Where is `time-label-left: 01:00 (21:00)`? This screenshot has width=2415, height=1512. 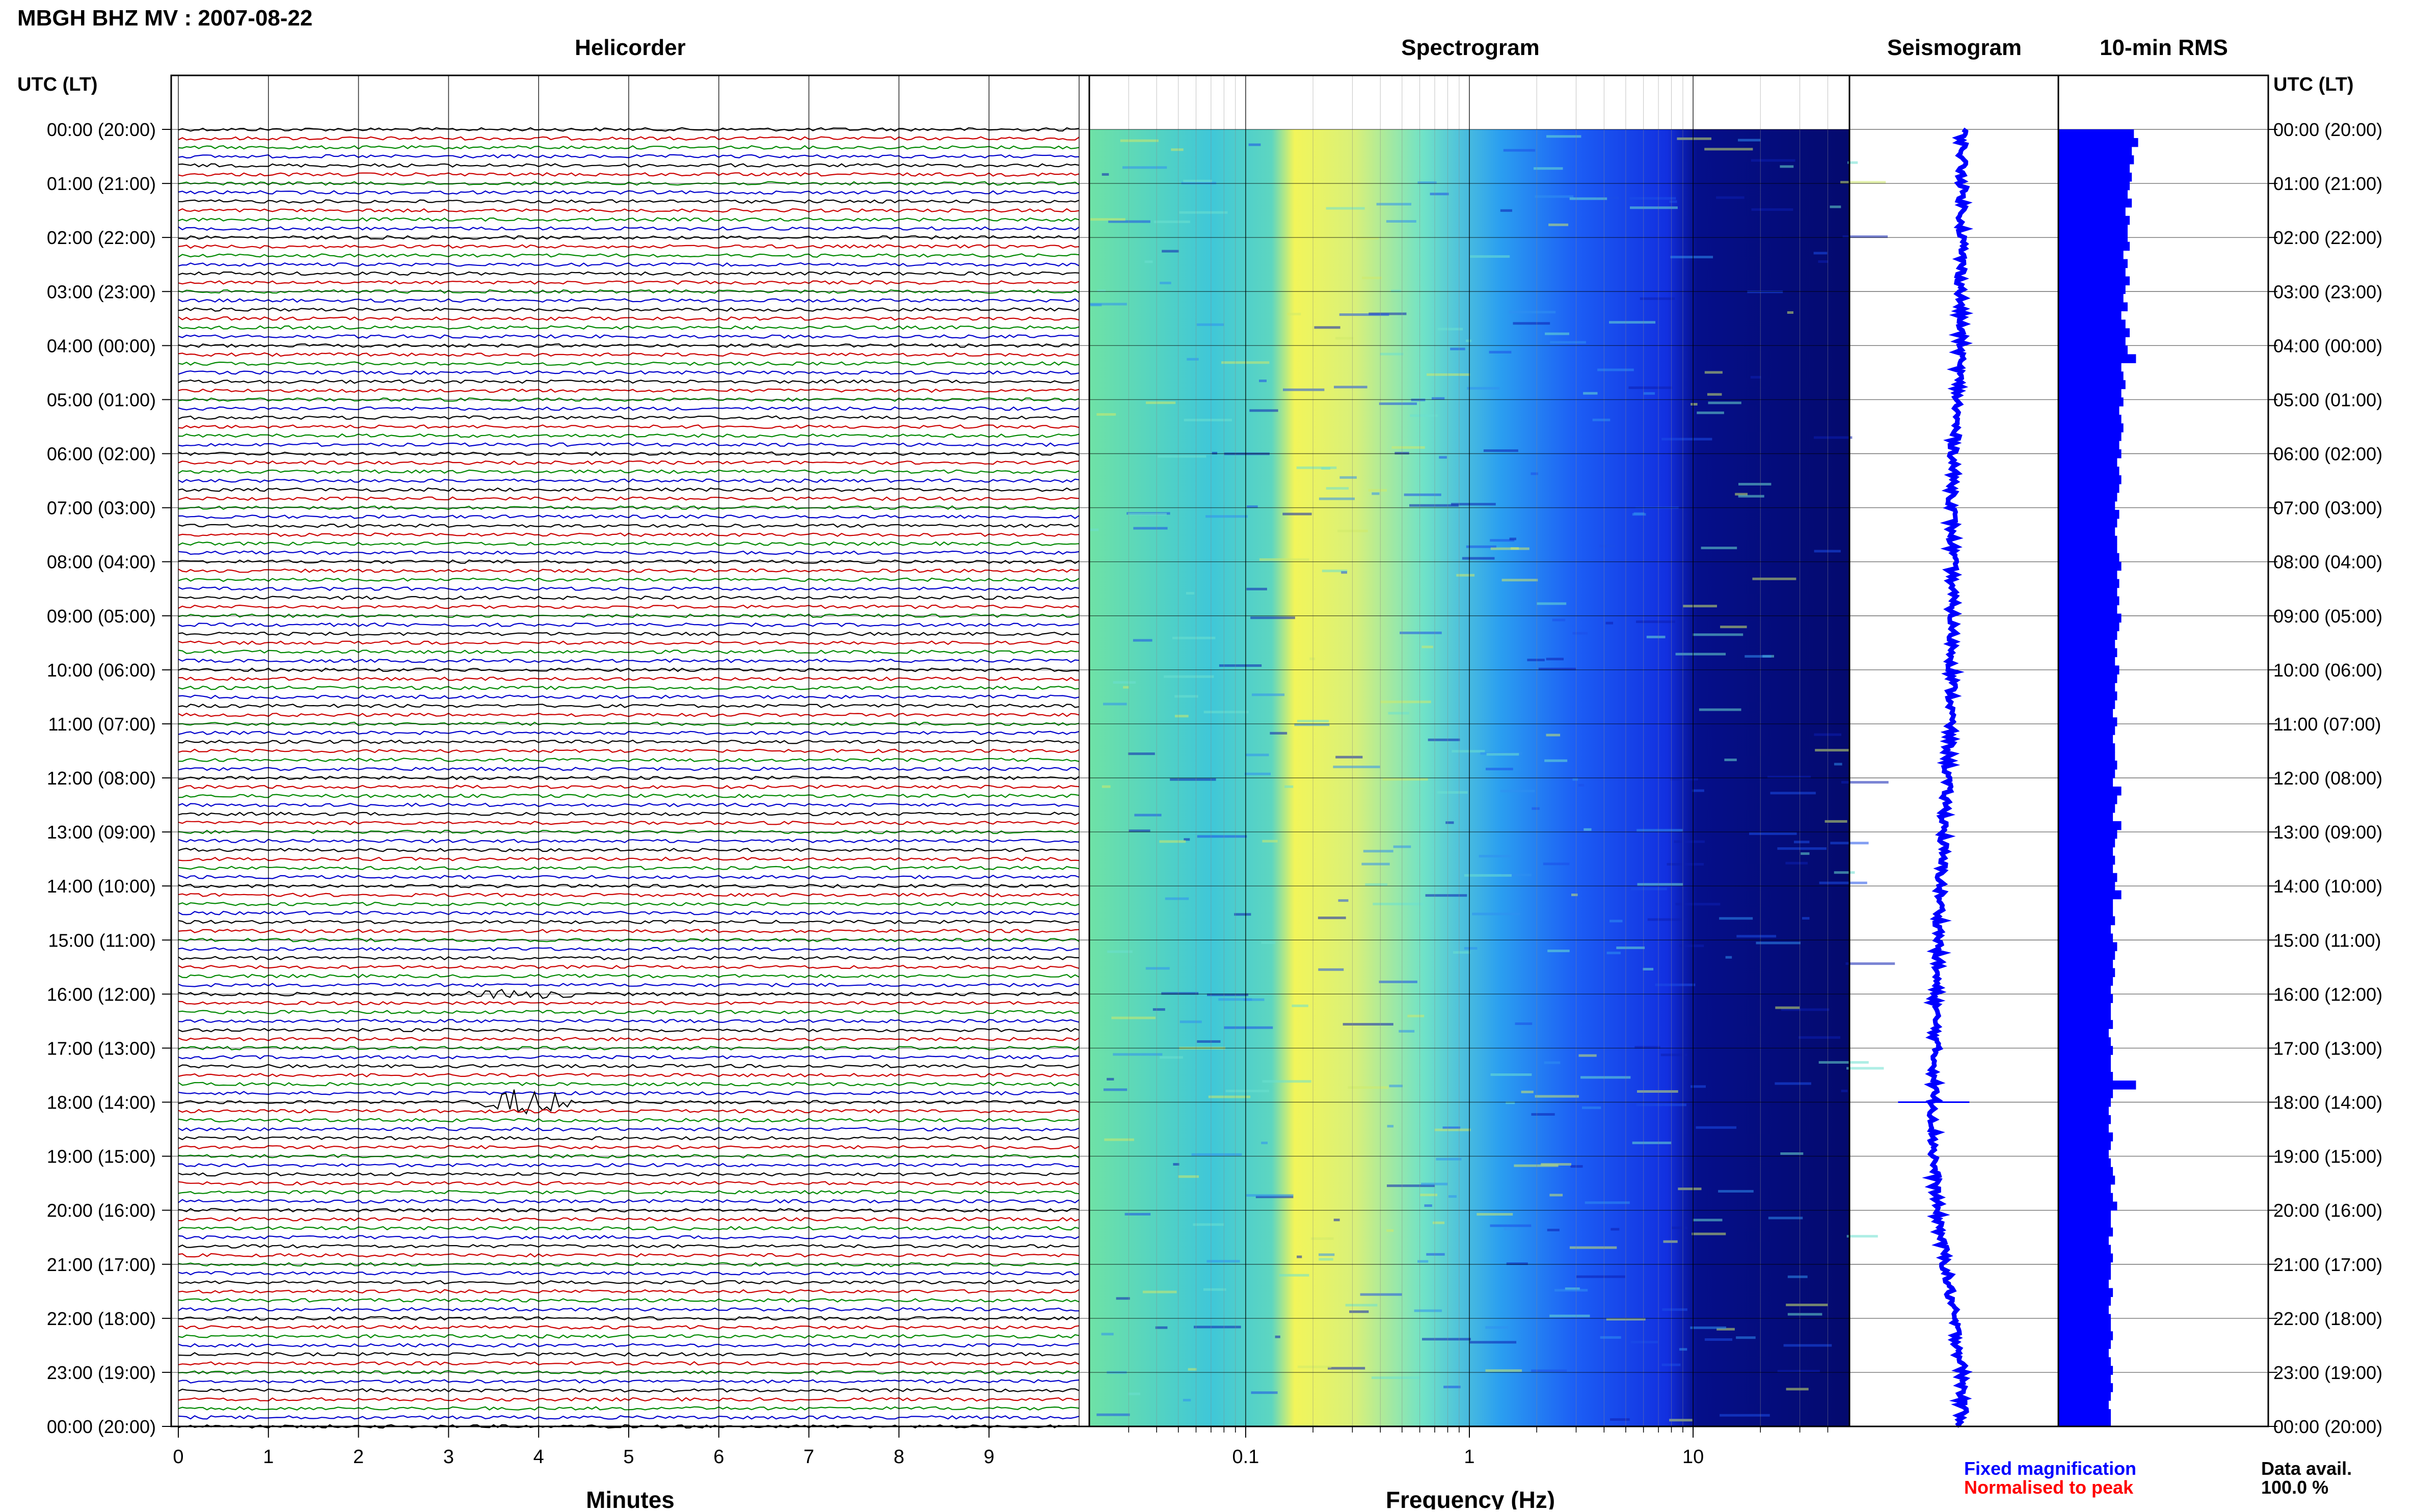
time-label-left: 01:00 (21:00) is located at coordinates (101, 183).